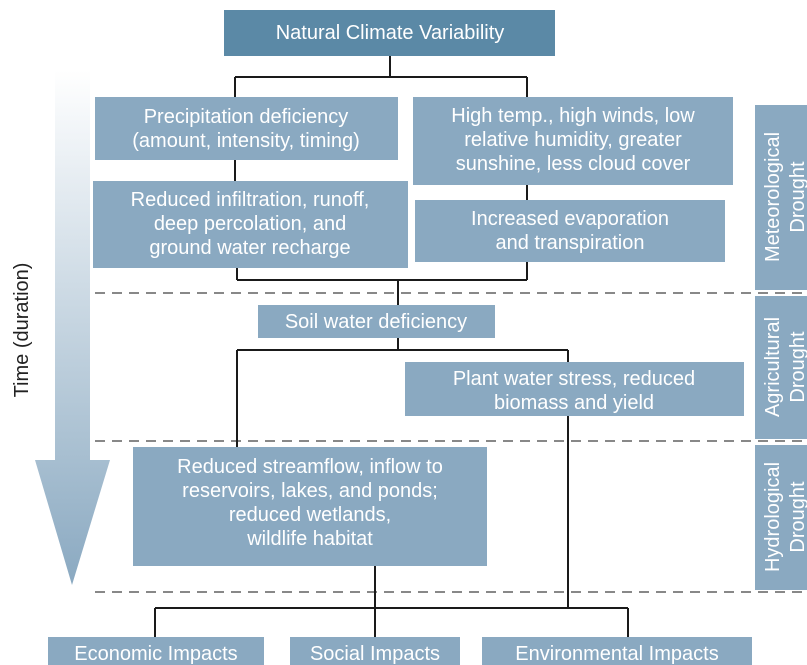 This screenshot has width=807, height=665. I want to click on zone-label: Hydrological, so click(773, 517).